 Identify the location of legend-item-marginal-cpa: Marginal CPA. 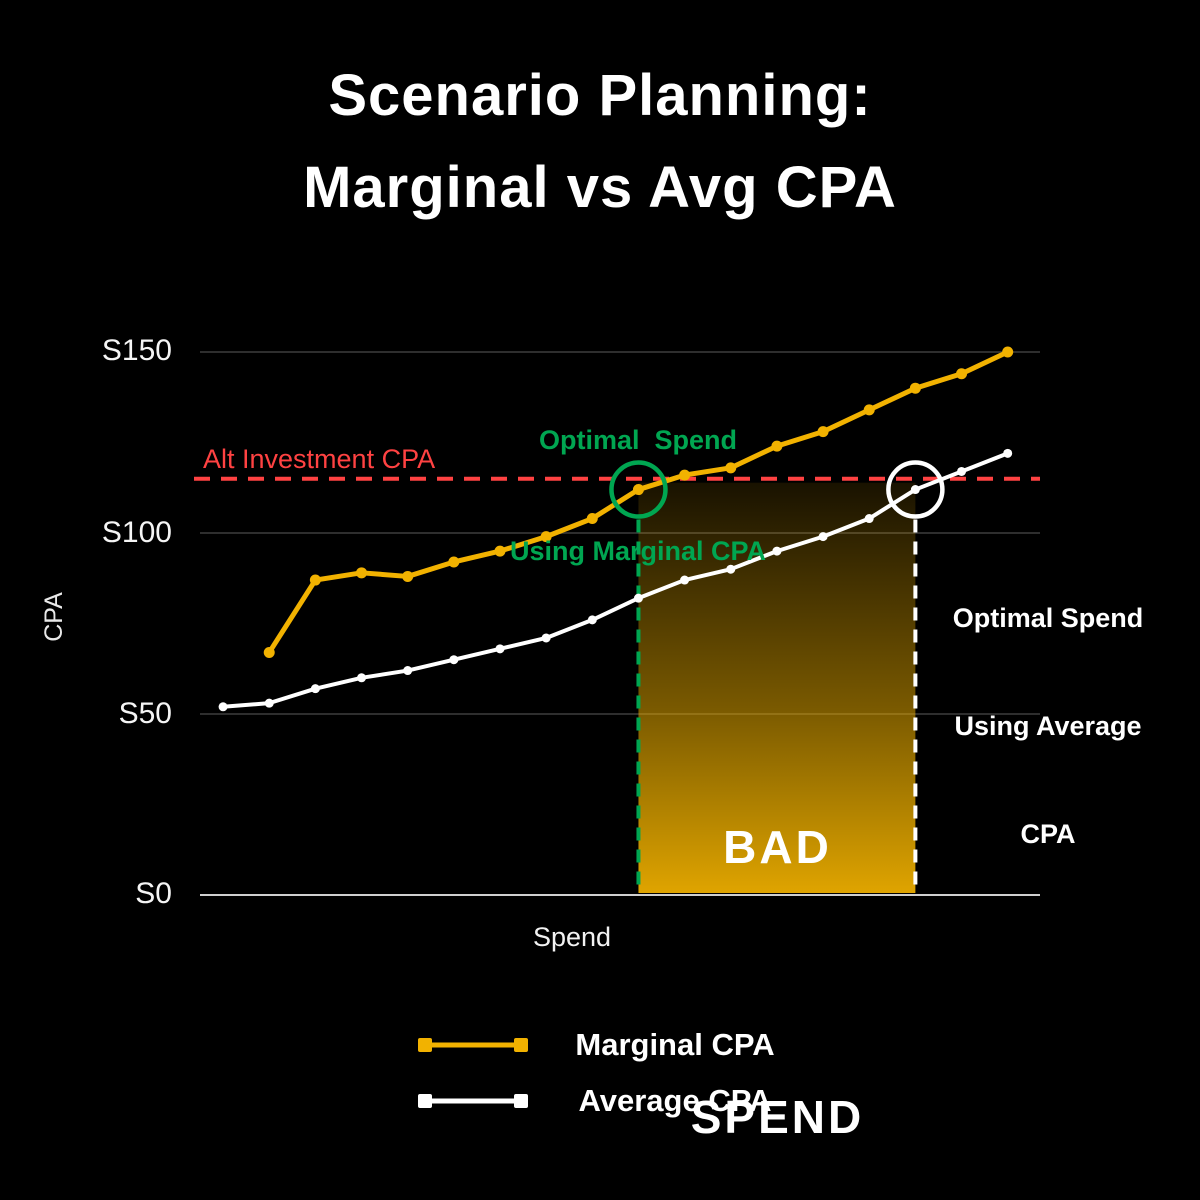
(600, 1045).